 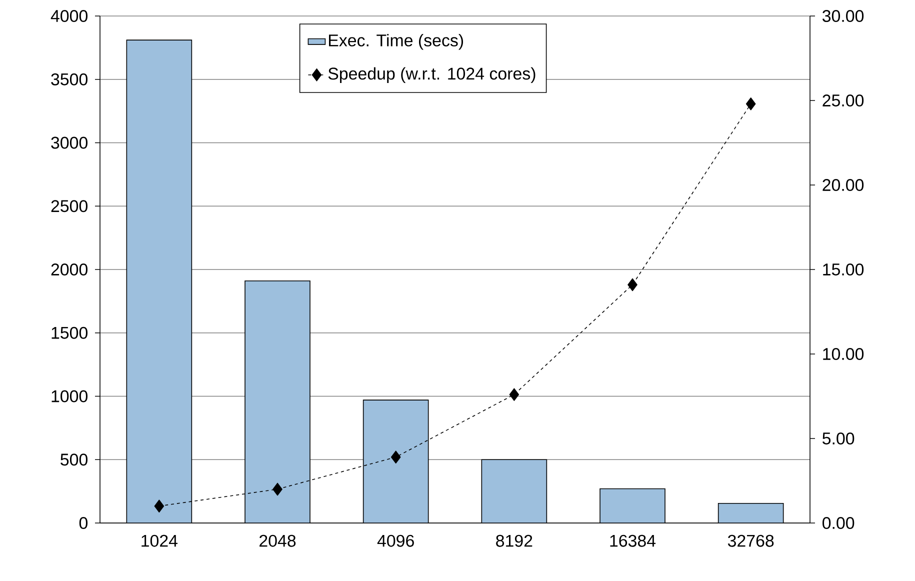 I want to click on x-tick-label: 4096, so click(x=395, y=540).